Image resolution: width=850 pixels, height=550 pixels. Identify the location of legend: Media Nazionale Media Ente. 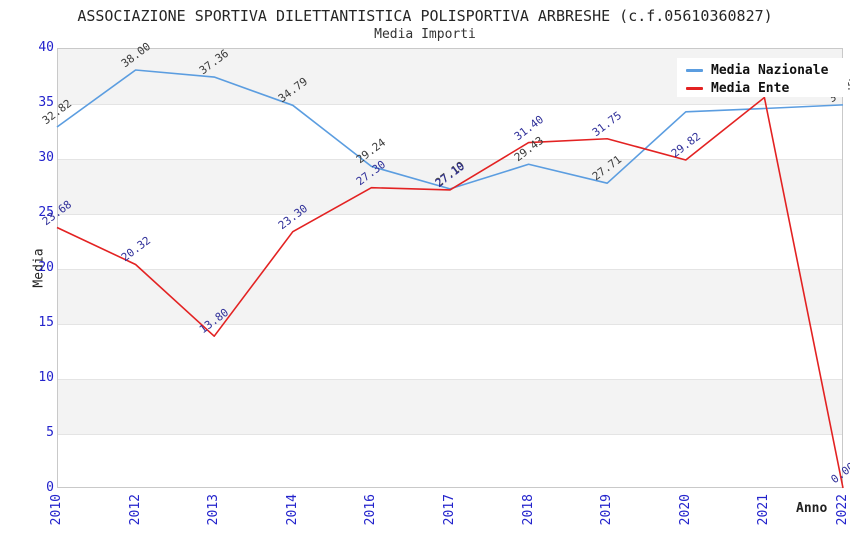
(762, 77).